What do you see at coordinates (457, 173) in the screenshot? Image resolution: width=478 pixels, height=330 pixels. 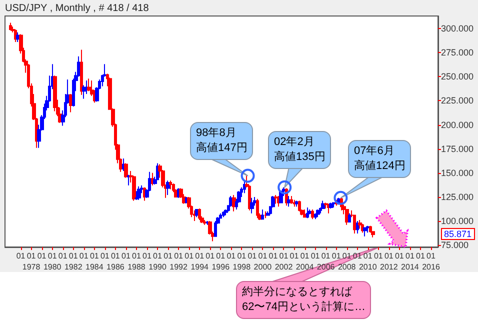 I see `y-tick-label: 150.000` at bounding box center [457, 173].